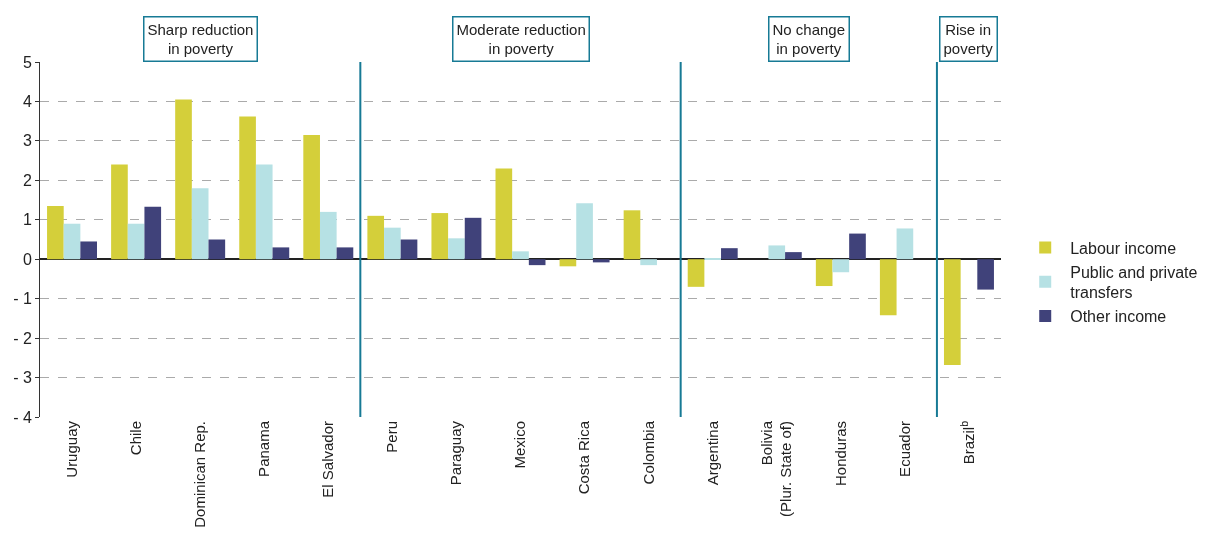 The height and width of the screenshot is (545, 1226). What do you see at coordinates (392, 437) in the screenshot?
I see `x-tick-label: Peru` at bounding box center [392, 437].